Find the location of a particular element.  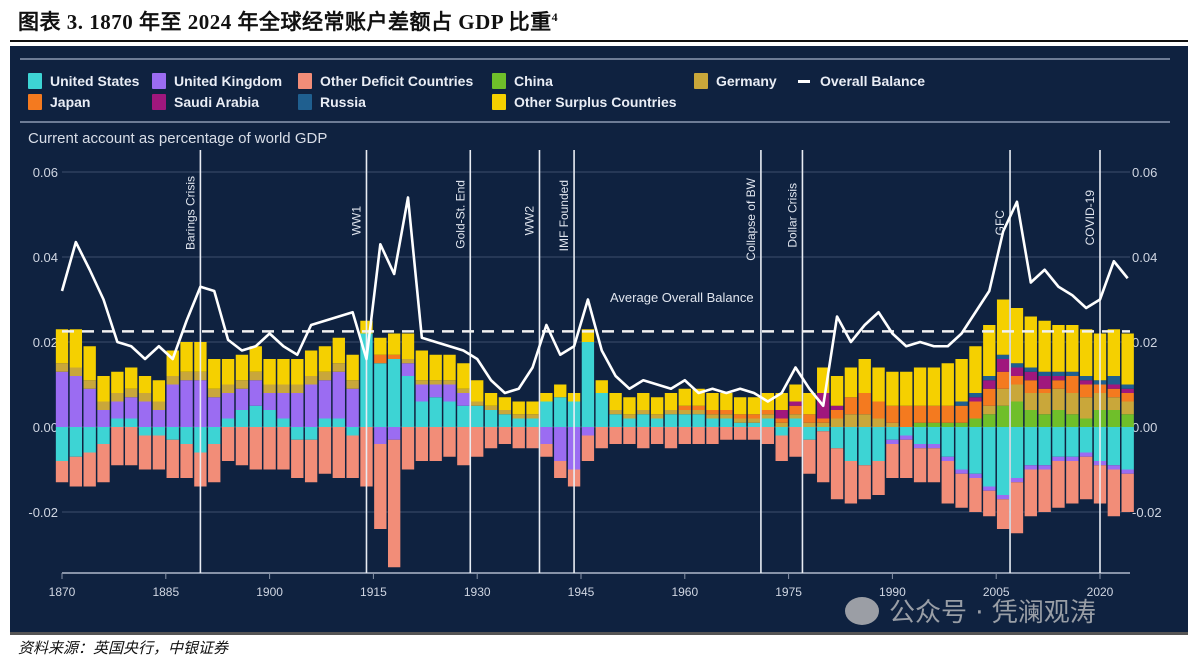

legend-line-swatch is located at coordinates (804, 81).